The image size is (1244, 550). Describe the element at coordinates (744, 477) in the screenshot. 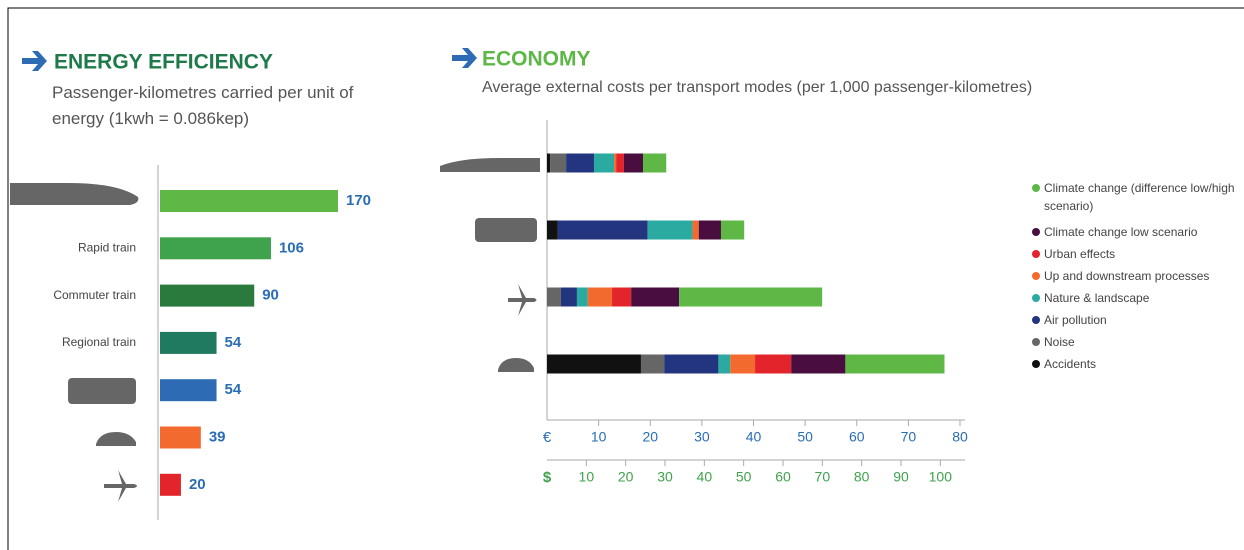

I see `x2-tick-label: 50` at that location.